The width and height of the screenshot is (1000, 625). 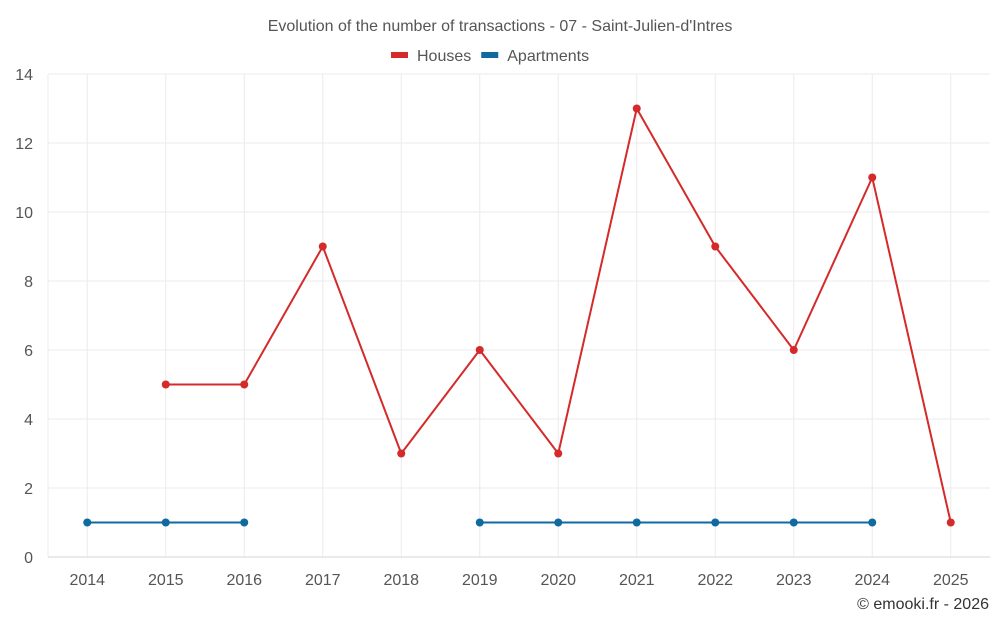 I want to click on y-tick-label: 6, so click(x=28, y=351).